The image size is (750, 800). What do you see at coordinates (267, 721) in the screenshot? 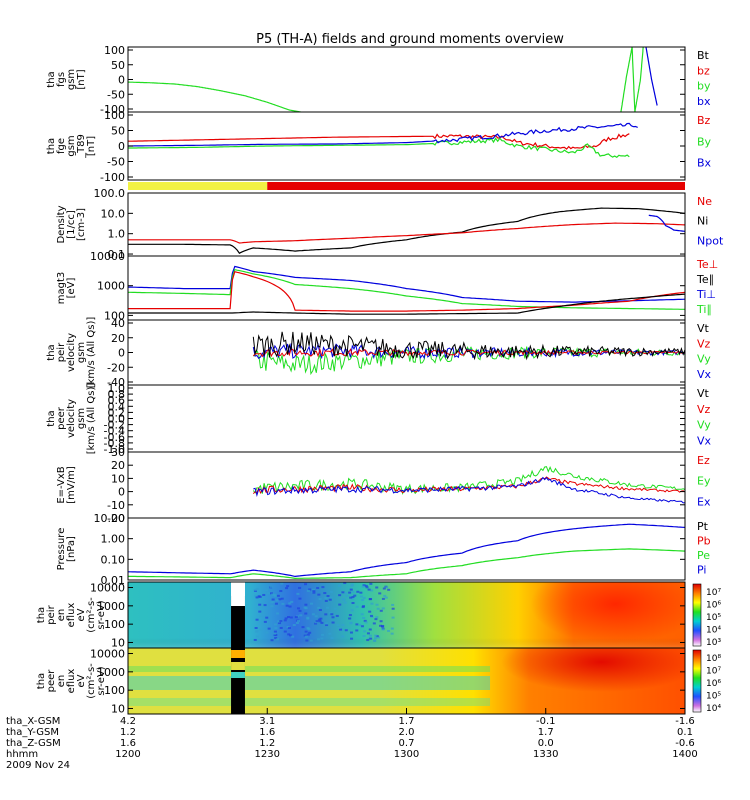
I see `x-row-value: 3.1` at bounding box center [267, 721].